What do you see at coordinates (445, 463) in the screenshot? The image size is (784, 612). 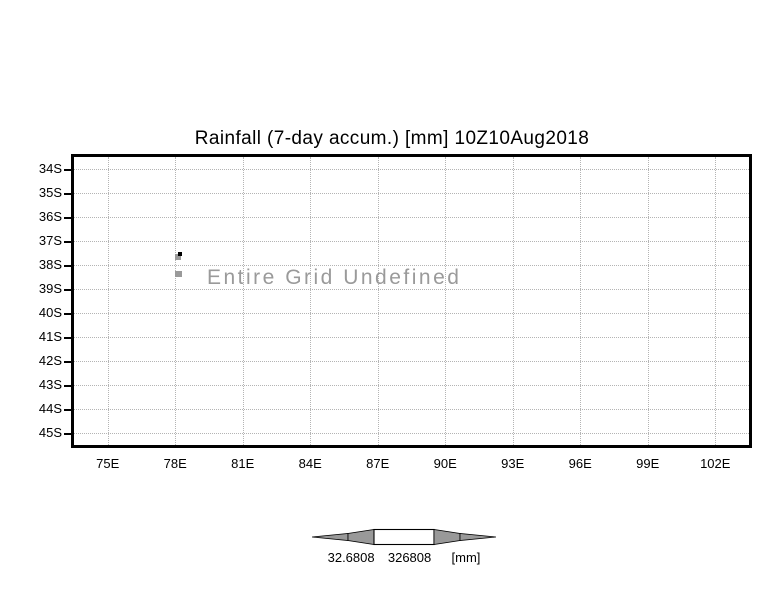 I see `x-axis-tick-label: 90E` at bounding box center [445, 463].